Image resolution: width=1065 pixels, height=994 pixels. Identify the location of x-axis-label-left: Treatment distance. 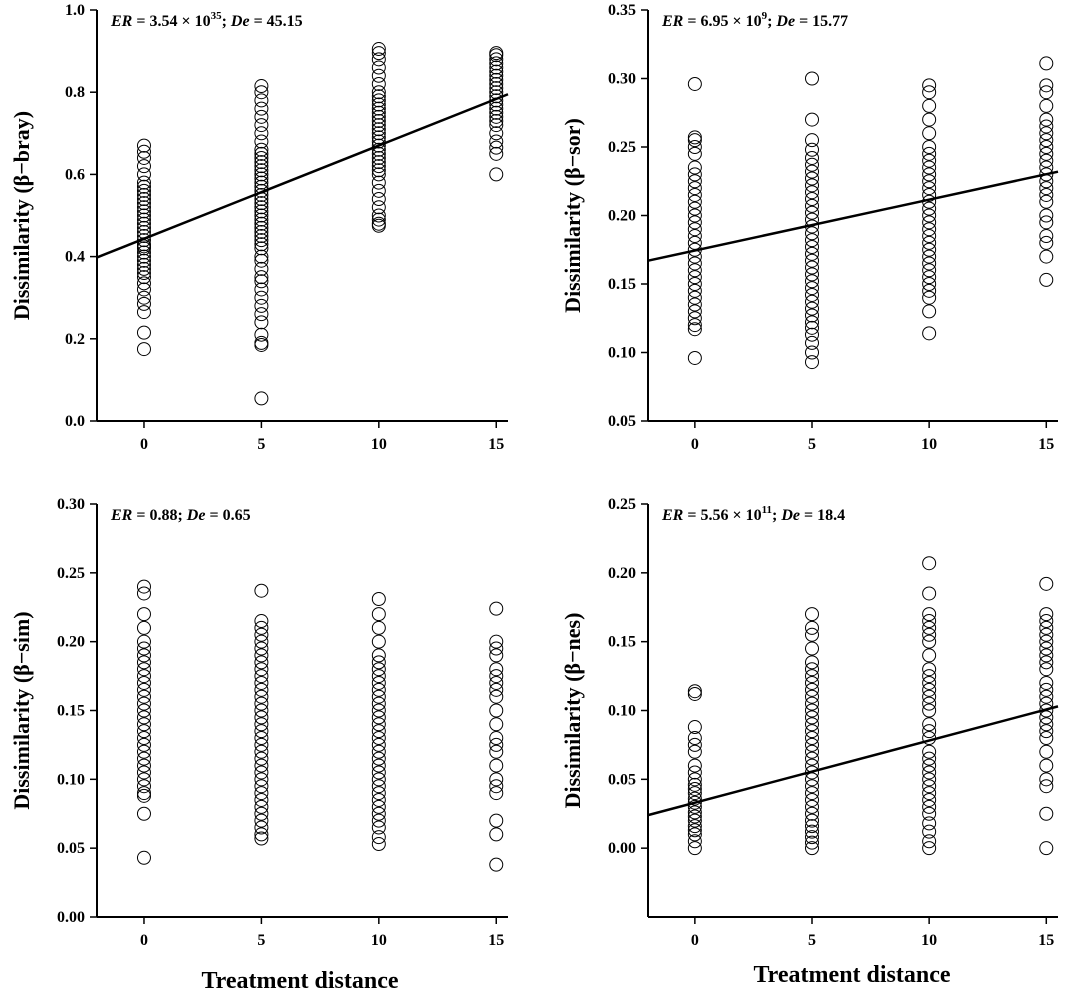
(299, 981).